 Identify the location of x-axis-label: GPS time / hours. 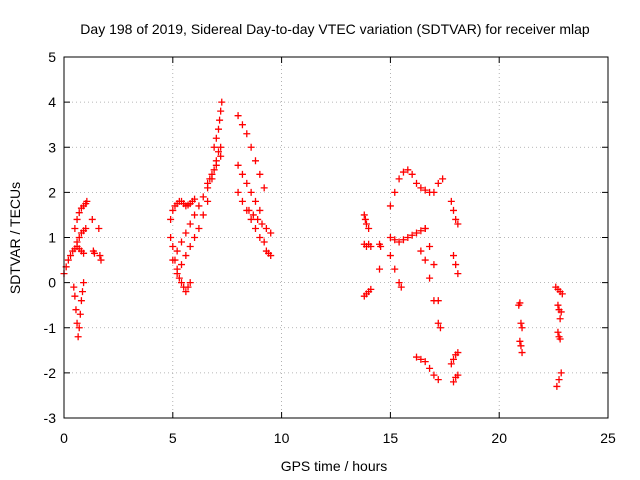
(334, 466).